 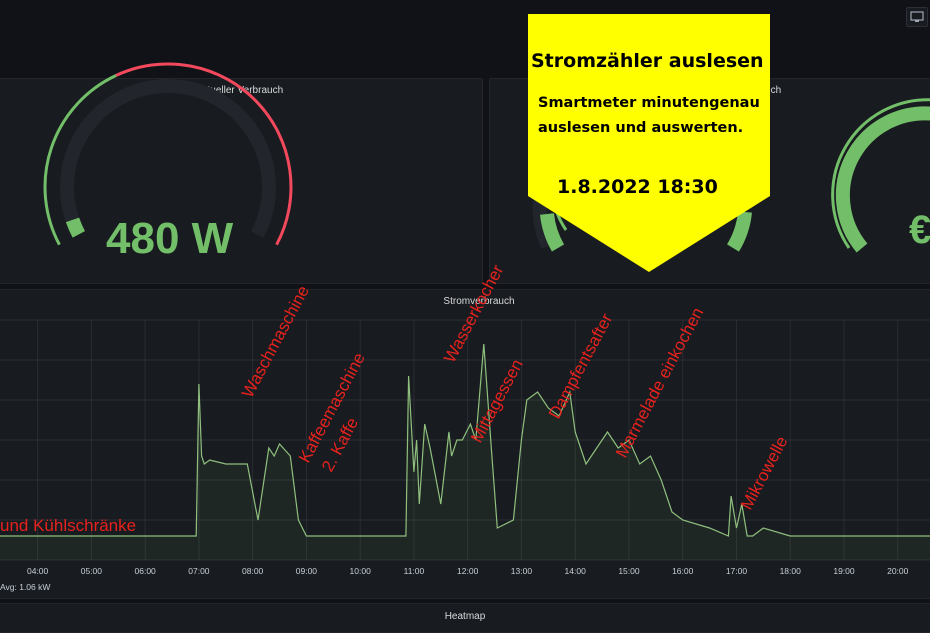 I want to click on x-tick-label: 16:00, so click(x=683, y=571).